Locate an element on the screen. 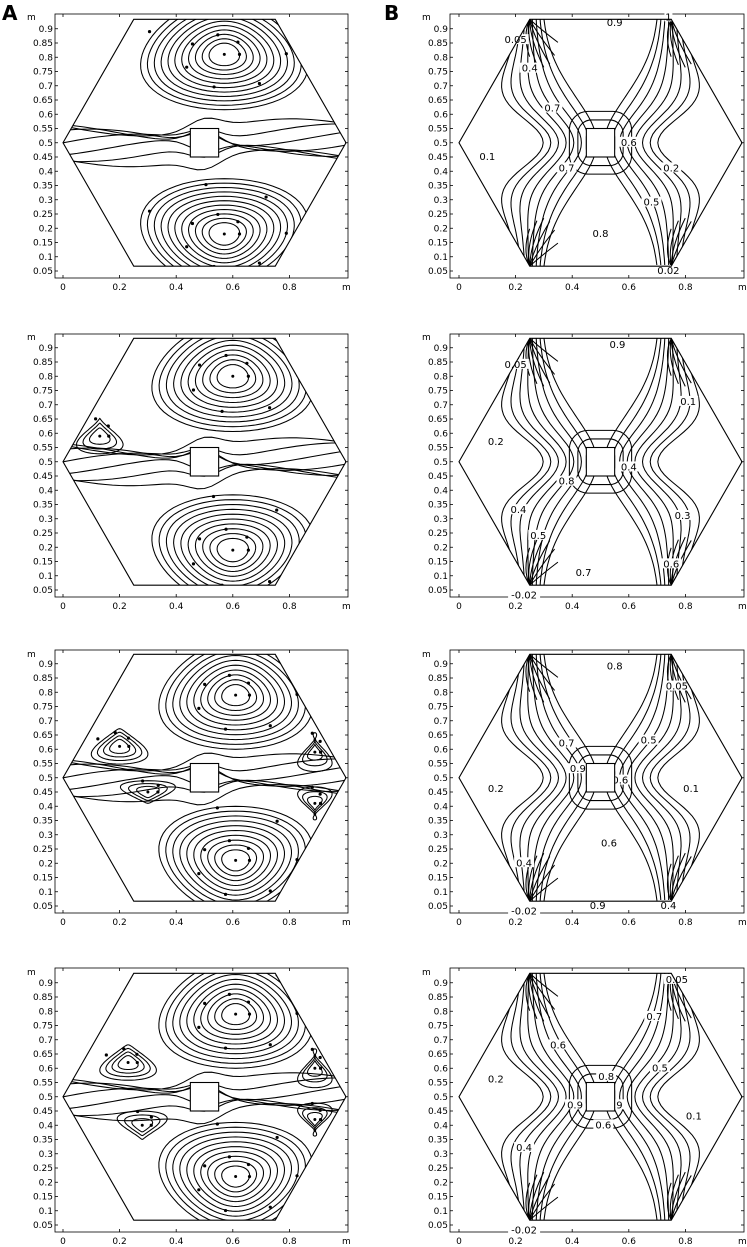 The height and width of the screenshot is (1247, 747). separating-streamline is located at coordinates (204, 762).